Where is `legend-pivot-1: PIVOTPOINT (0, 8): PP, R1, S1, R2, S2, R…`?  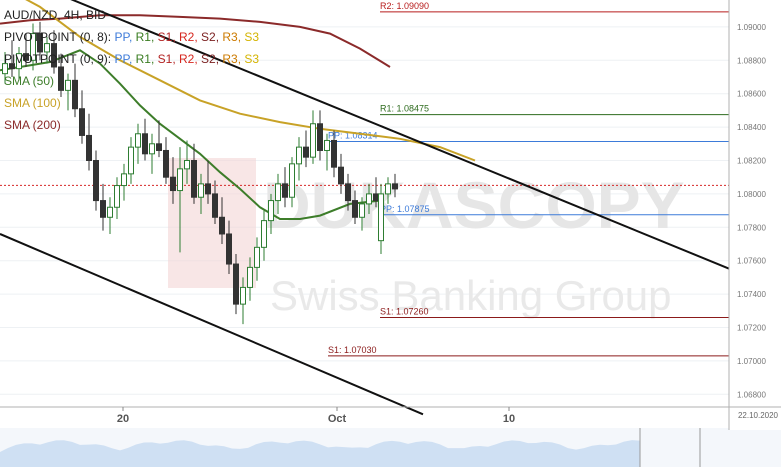 legend-pivot-1: PIVOTPOINT (0, 8): PP, R1, S1, R2, S2, R… is located at coordinates (131, 37).